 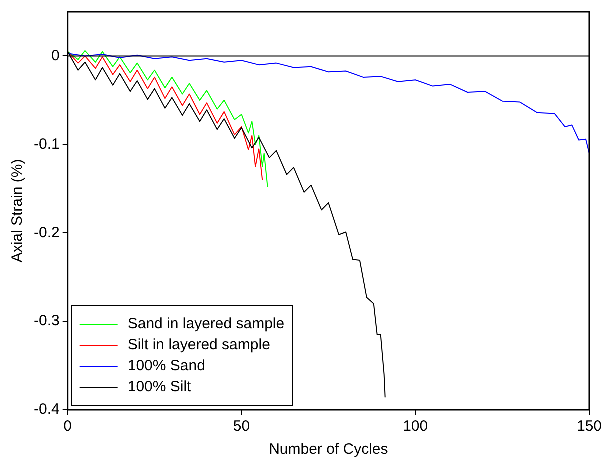 I want to click on y-tick-label: -0.2, so click(x=47, y=233).